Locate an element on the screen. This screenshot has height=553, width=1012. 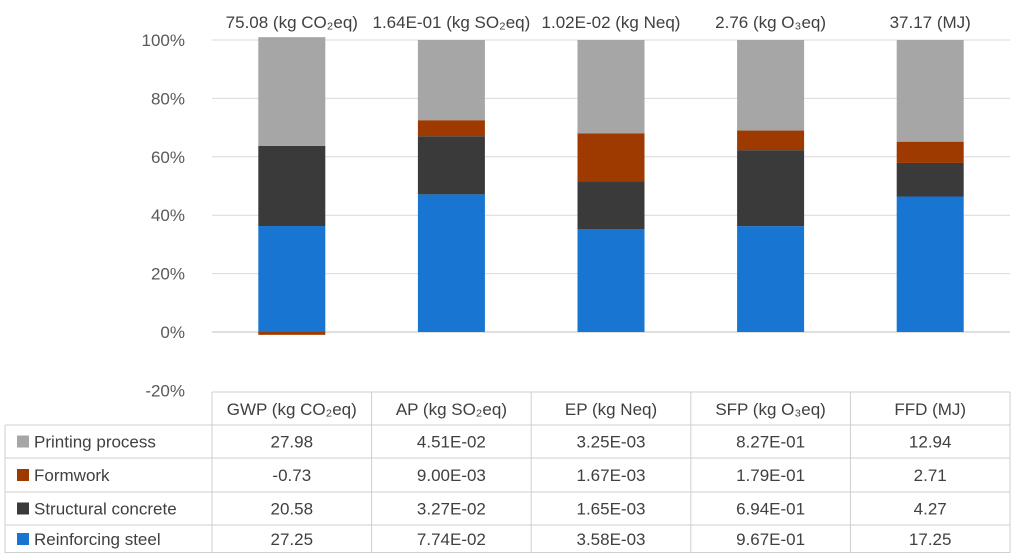
y-tick-label: -20% is located at coordinates (165, 390).